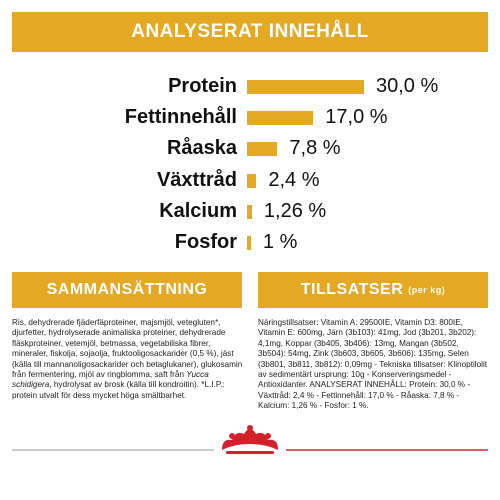 This screenshot has height=500, width=500. Describe the element at coordinates (201, 148) in the screenshot. I see `nutrient-label: Råaska` at that location.